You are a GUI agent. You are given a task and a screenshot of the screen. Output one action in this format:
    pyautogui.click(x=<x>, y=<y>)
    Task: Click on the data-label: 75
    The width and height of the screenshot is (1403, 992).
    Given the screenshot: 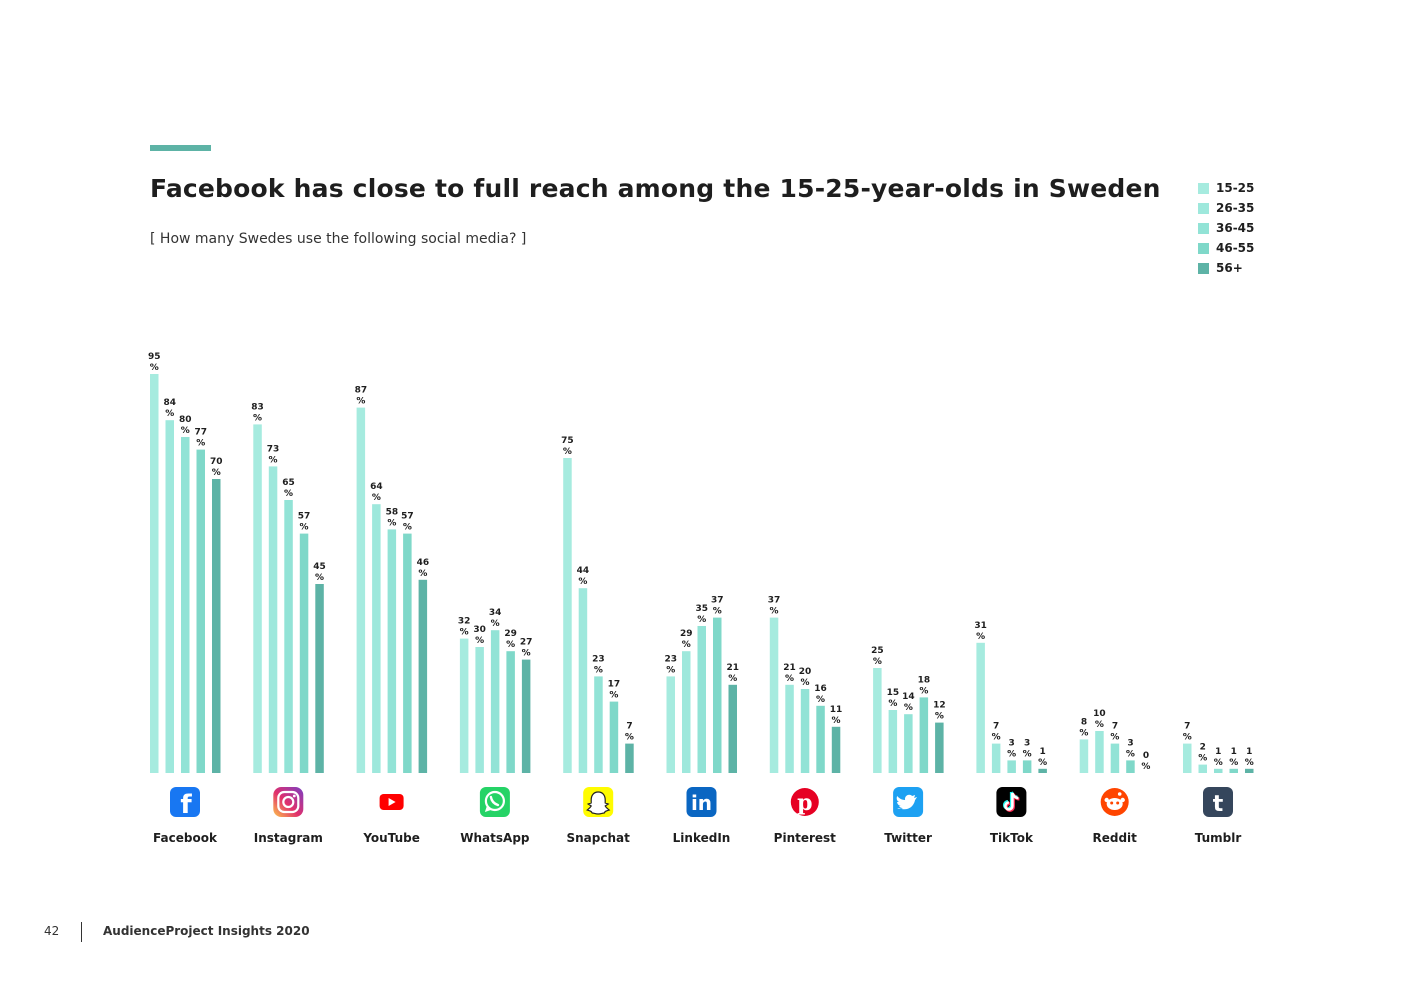 What is the action you would take?
    pyautogui.click(x=567, y=441)
    